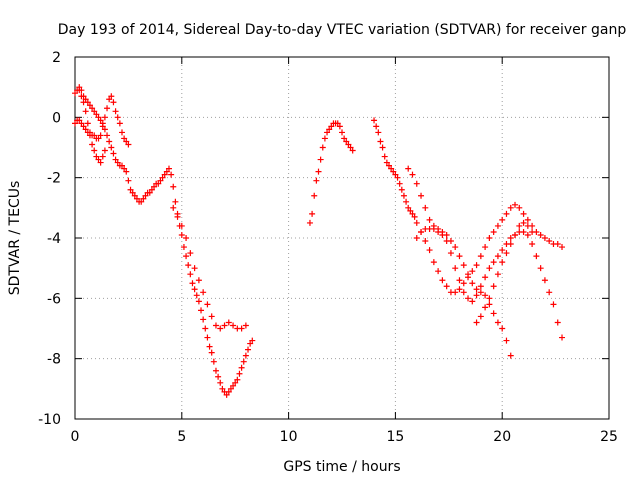 This screenshot has width=640, height=480. What do you see at coordinates (15, 238) in the screenshot?
I see `y-axis-label: SDTVAR / TECUs` at bounding box center [15, 238].